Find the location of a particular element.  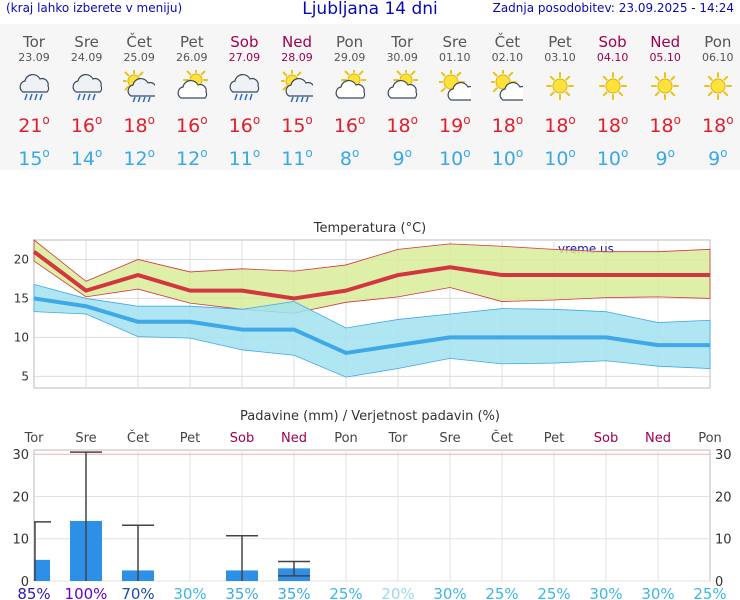

day-date: 28.09 is located at coordinates (297, 57).